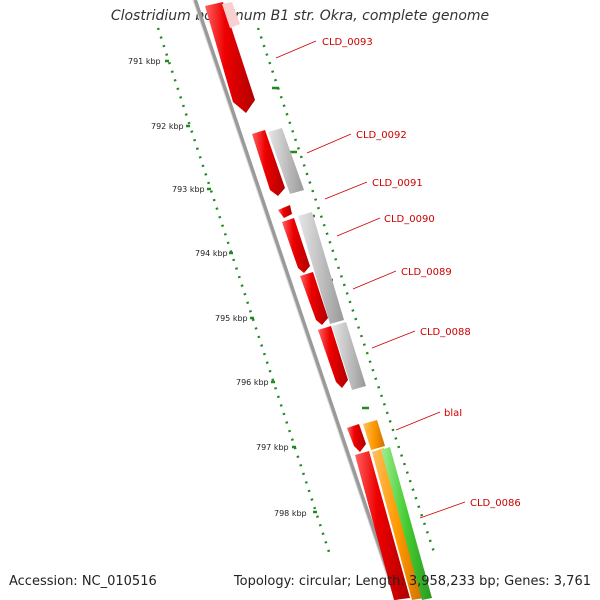 The height and width of the screenshot is (600, 600). I want to click on accession-text: Accession: NC_010516, so click(83, 581).